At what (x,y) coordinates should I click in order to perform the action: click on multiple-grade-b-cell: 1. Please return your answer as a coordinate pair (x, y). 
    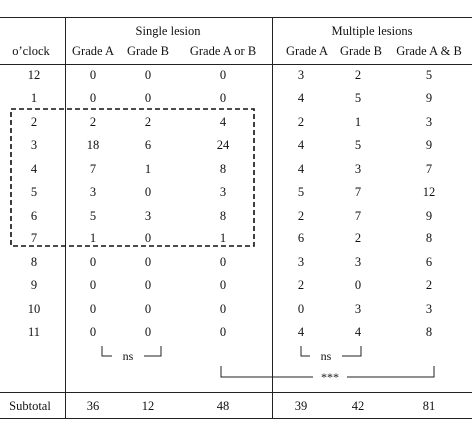
    Looking at the image, I should click on (358, 122).